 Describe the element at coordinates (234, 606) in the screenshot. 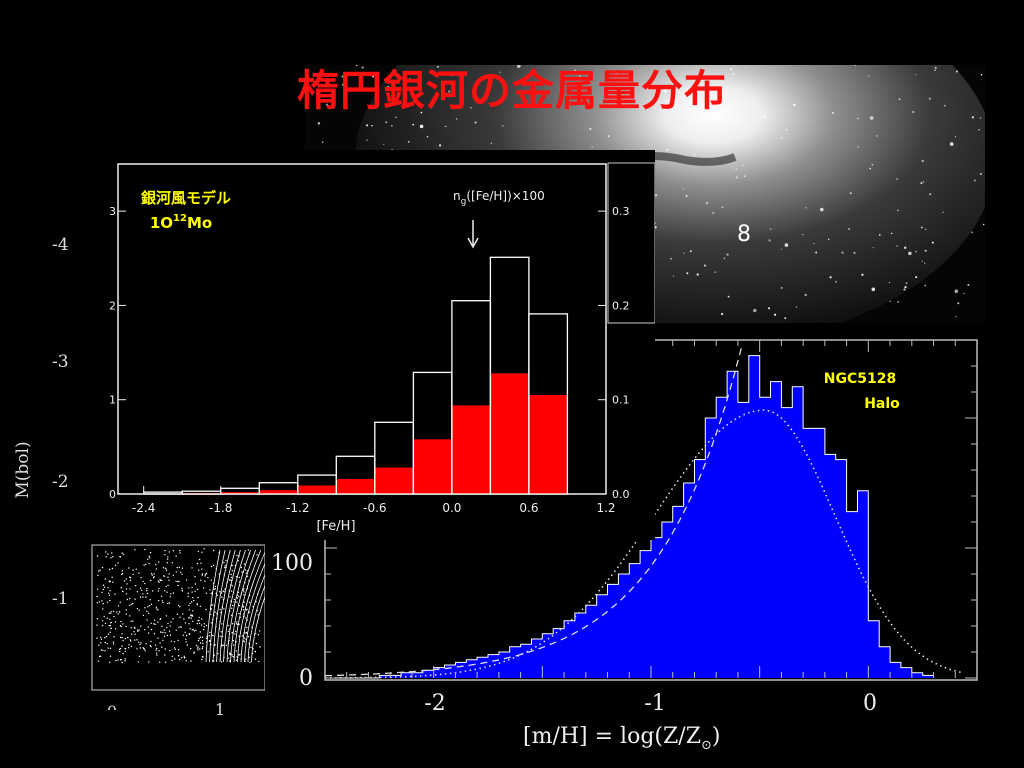

I see `isochrone-line` at that location.